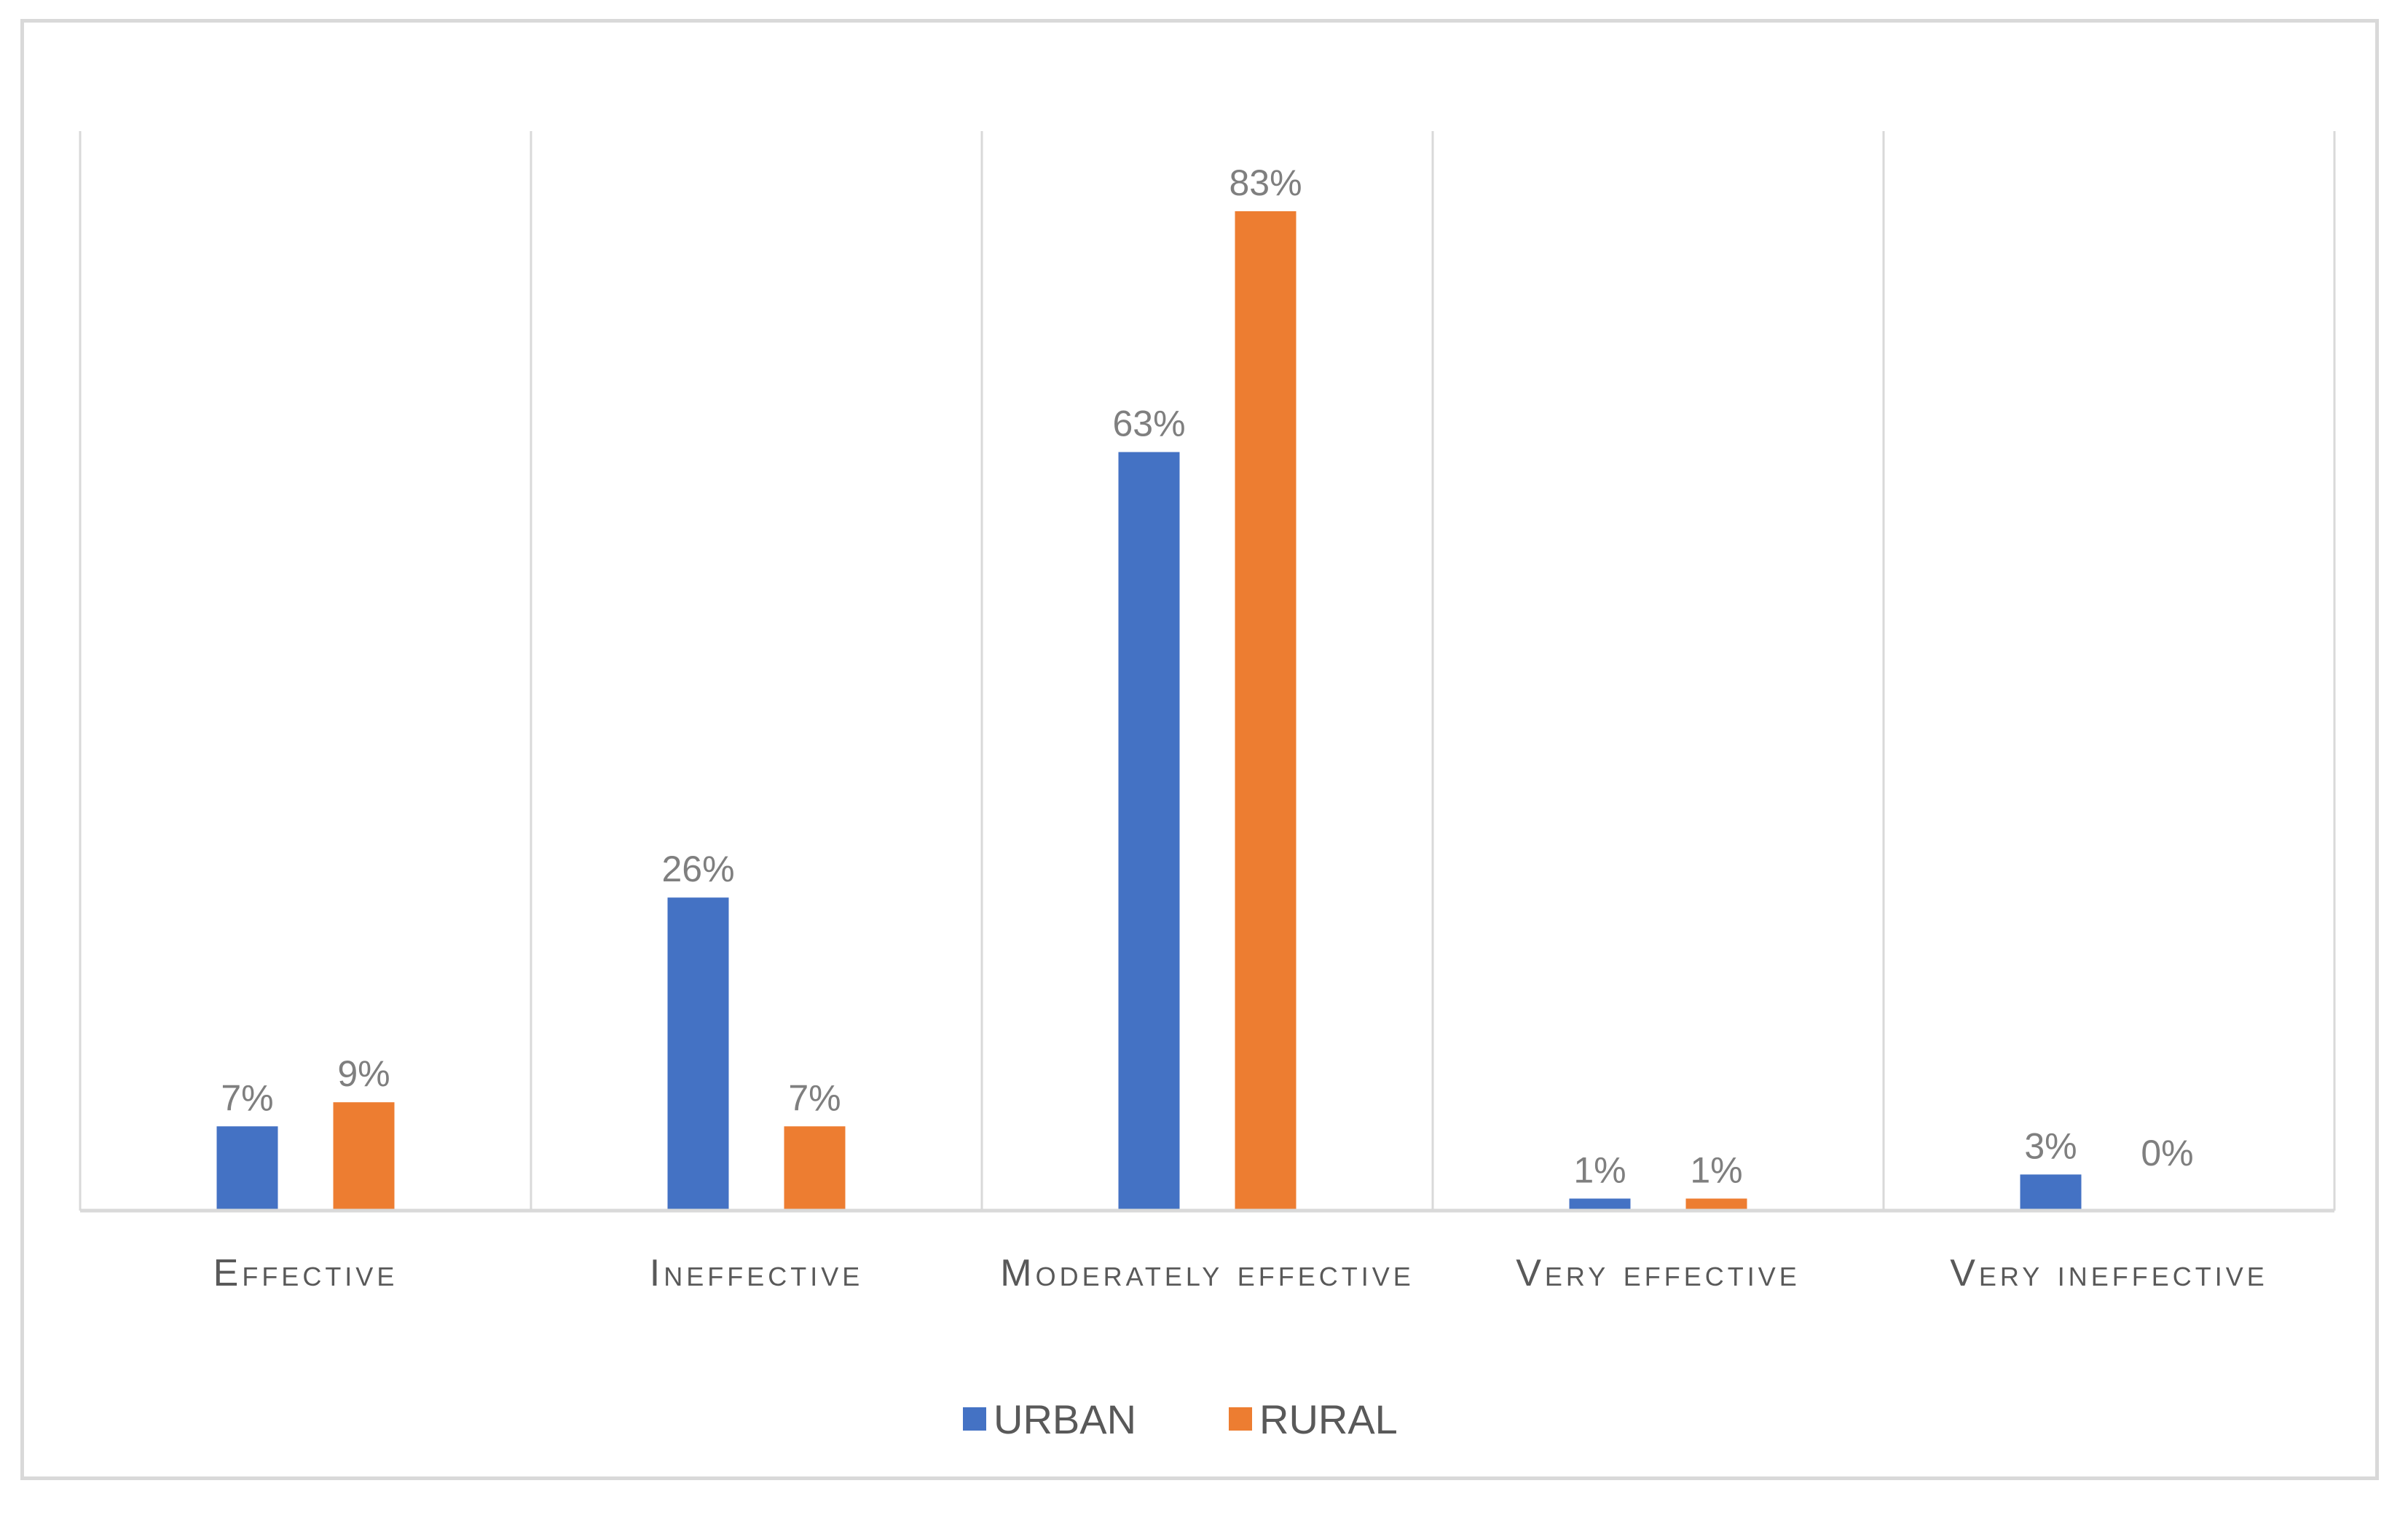  I want to click on category-label: Moderately effective, so click(1207, 1273).